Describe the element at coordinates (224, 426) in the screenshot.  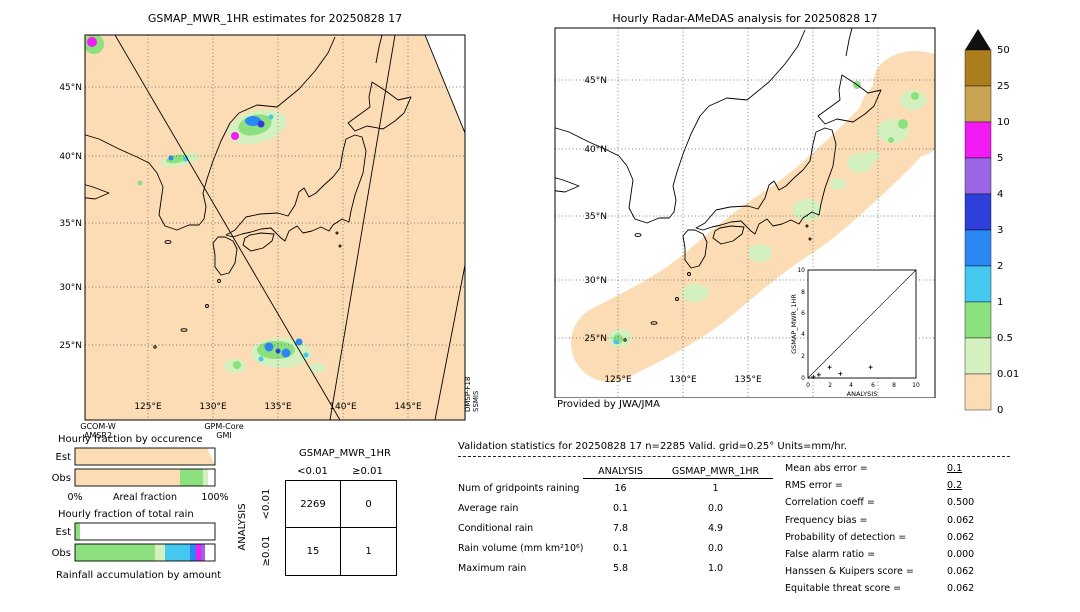
I see `sensor-name: GPM-Core` at that location.